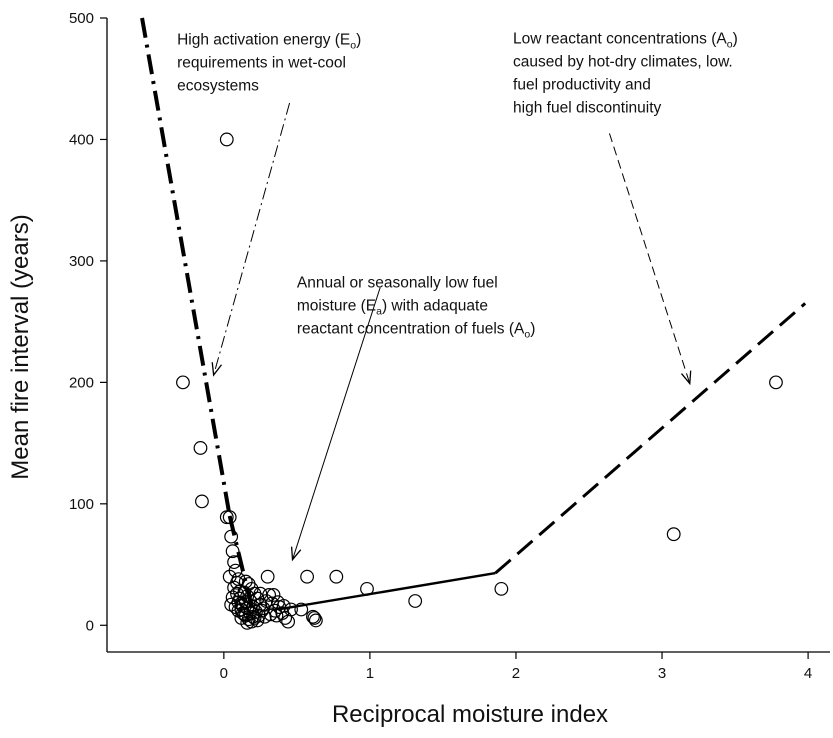  What do you see at coordinates (650, 438) in the screenshot?
I see `fit-line-dash` at bounding box center [650, 438].